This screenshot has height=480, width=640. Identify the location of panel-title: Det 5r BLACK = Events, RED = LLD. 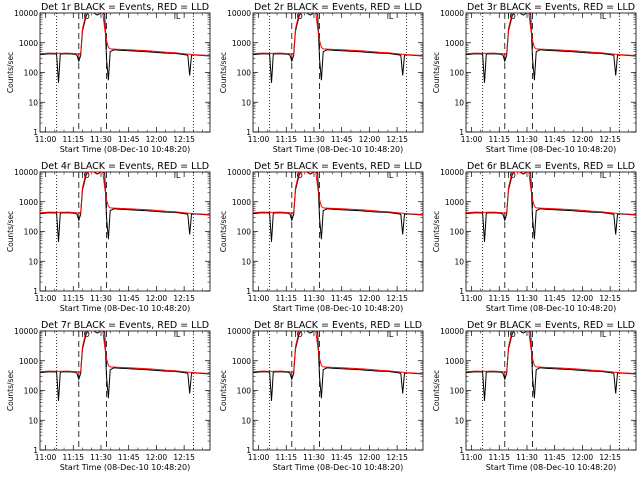
(338, 166).